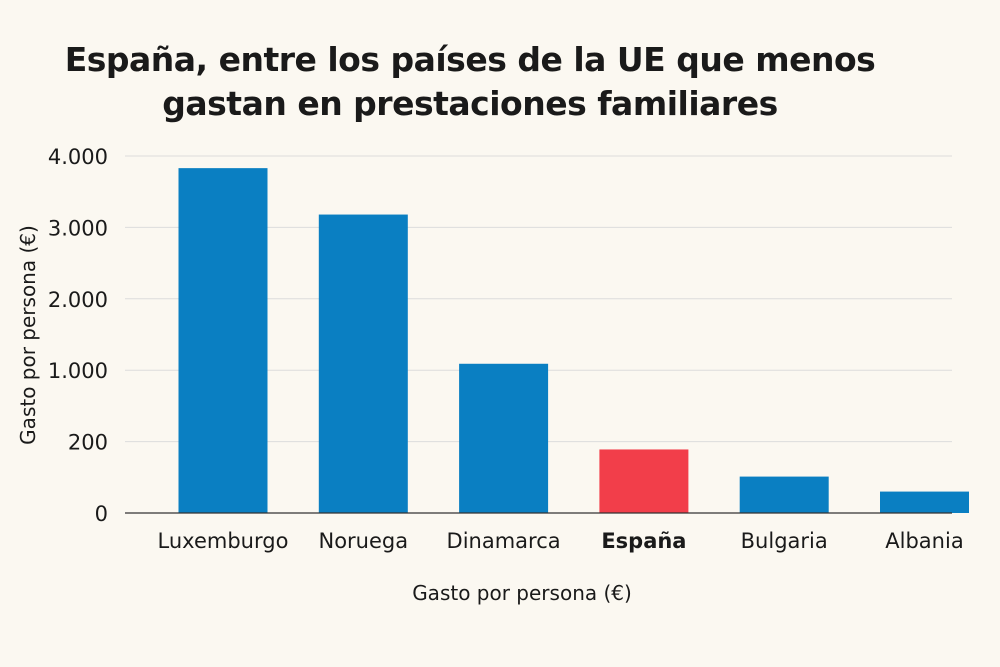 Image resolution: width=1000 pixels, height=667 pixels. I want to click on y-tick-label: 200, so click(88, 443).